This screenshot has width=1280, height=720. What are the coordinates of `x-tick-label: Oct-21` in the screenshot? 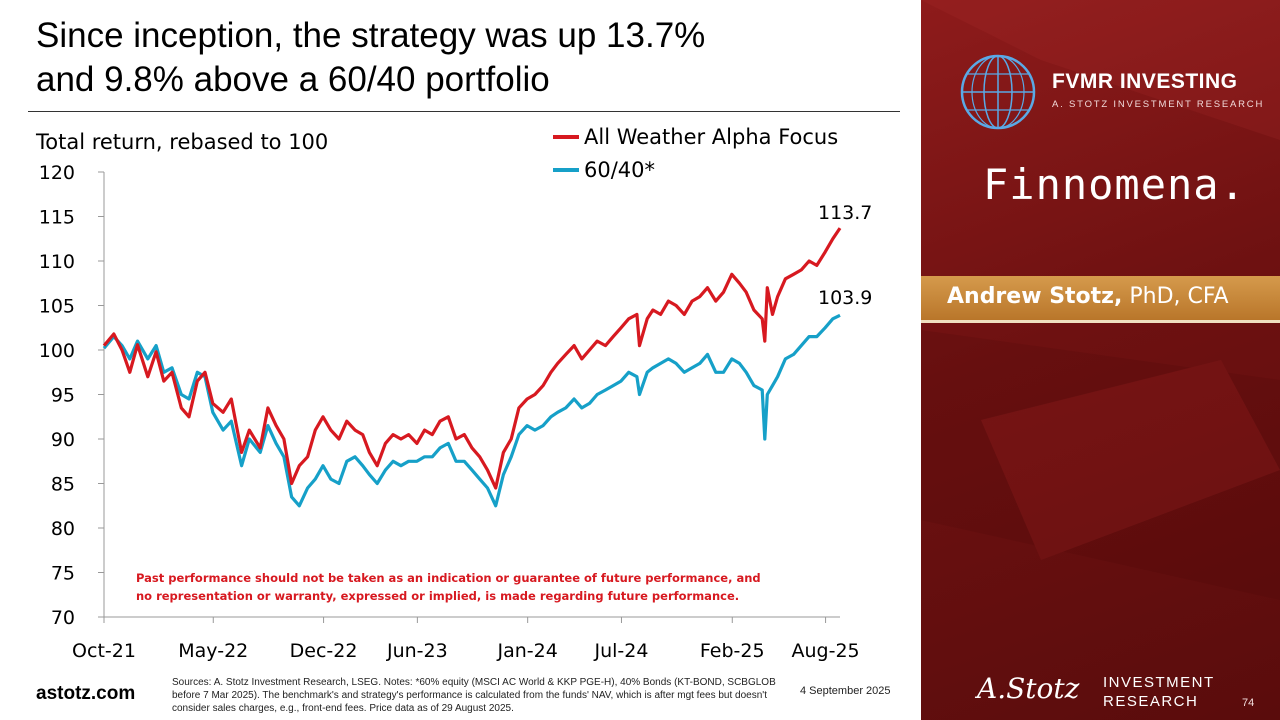 It's located at (104, 651).